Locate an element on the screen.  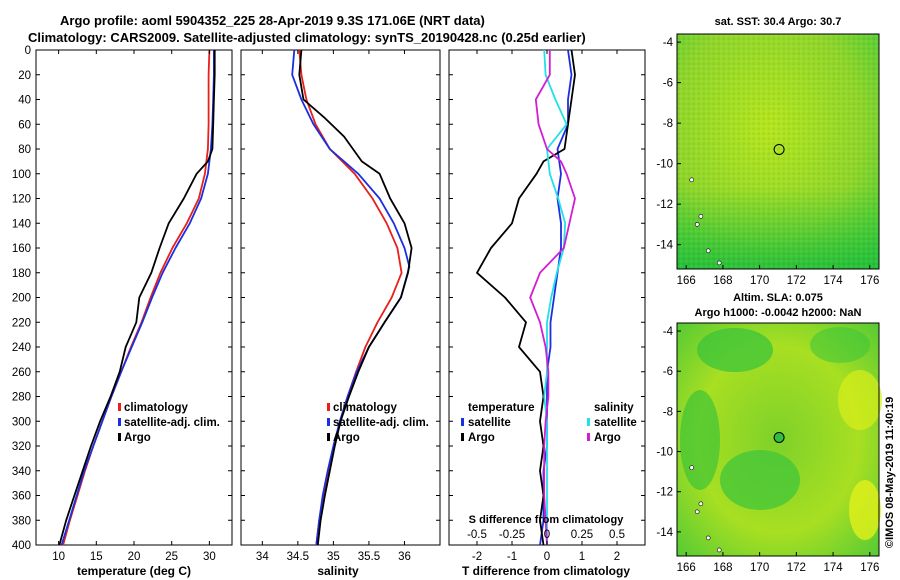
secondary-tick-label: 0.5 is located at coordinates (617, 535).